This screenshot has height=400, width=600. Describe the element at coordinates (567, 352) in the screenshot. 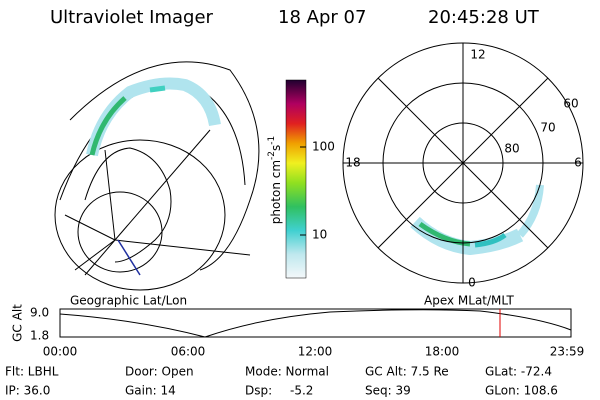

I see `x-tick-label: 23:59` at that location.